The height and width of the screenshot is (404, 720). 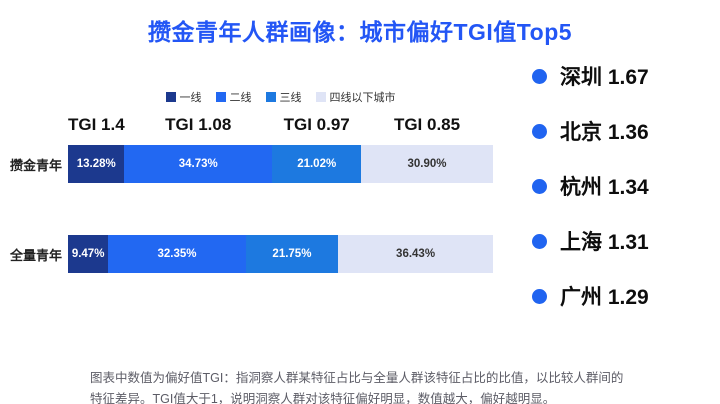 I want to click on rank-tgi: 1.29, so click(x=628, y=297).